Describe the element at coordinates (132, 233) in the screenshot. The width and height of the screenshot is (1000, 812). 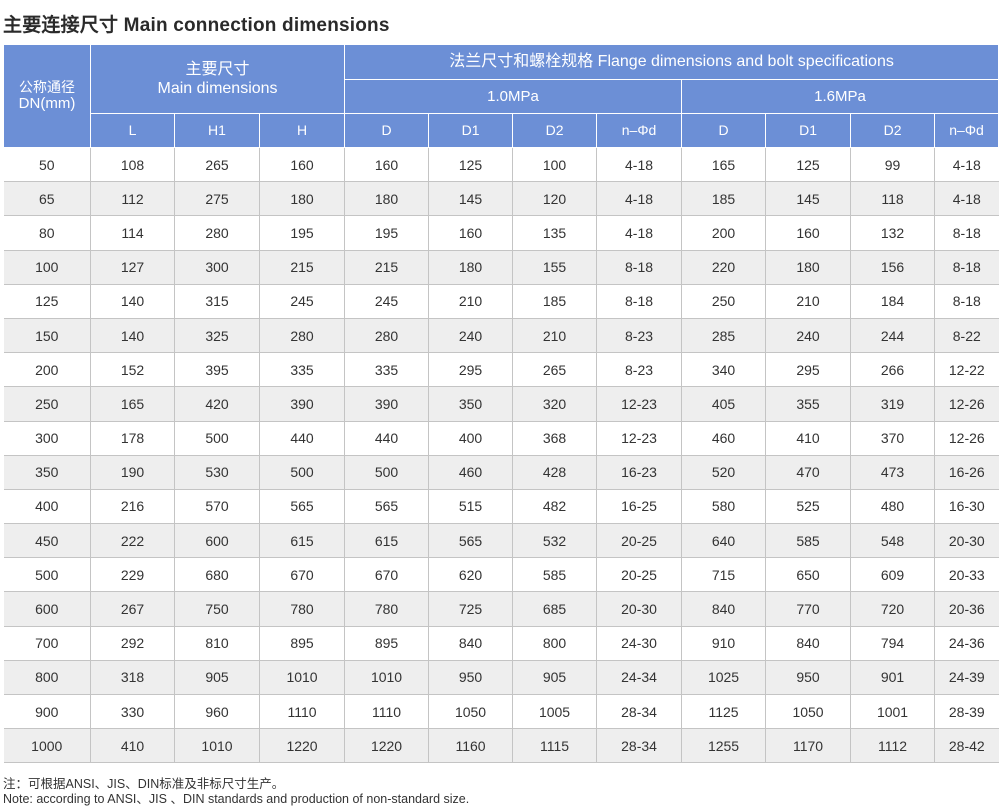
I see `table-cell: 114` at that location.